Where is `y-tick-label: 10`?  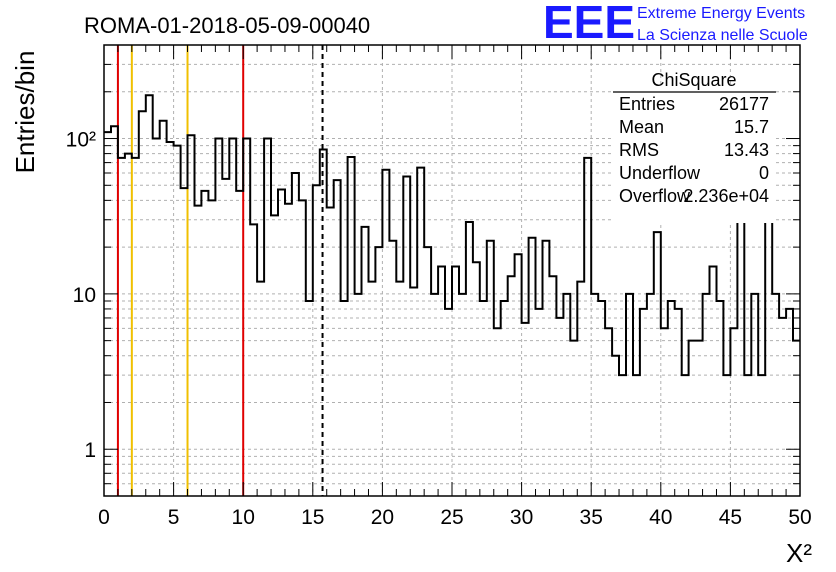 y-tick-label: 10 is located at coordinates (84, 295).